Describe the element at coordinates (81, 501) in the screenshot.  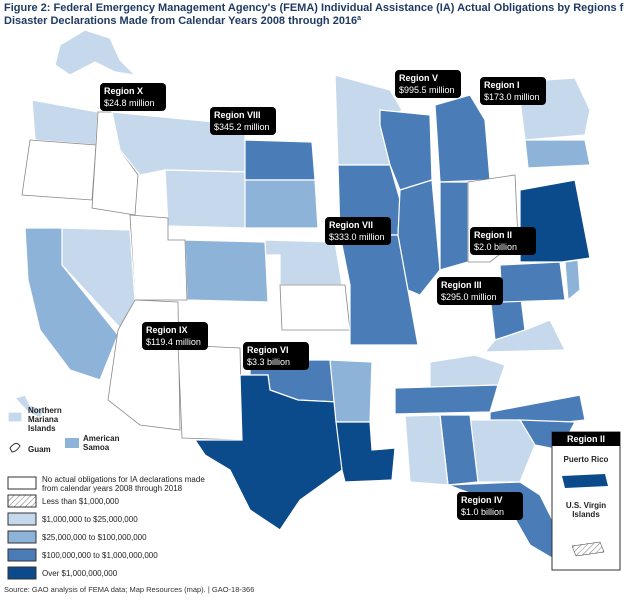
I see `legend-label: Less than $1,000,000` at that location.